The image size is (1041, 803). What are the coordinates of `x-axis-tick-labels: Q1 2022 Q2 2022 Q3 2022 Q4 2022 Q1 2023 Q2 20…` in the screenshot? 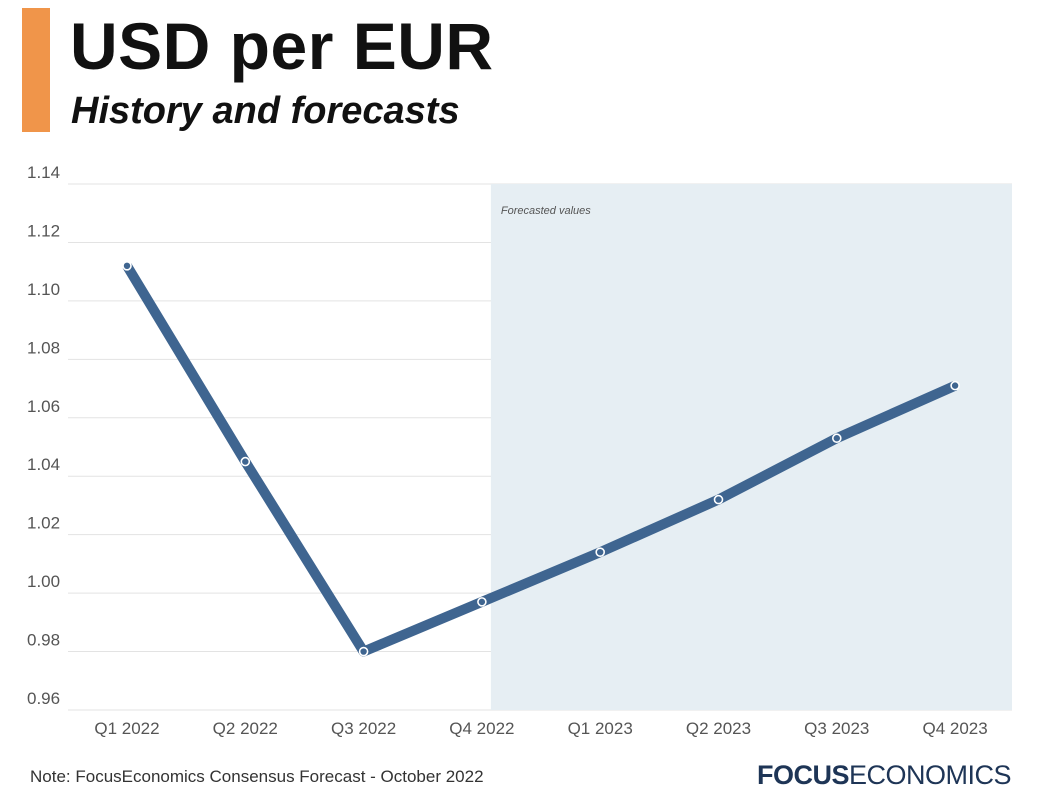 It's located at (540, 728).